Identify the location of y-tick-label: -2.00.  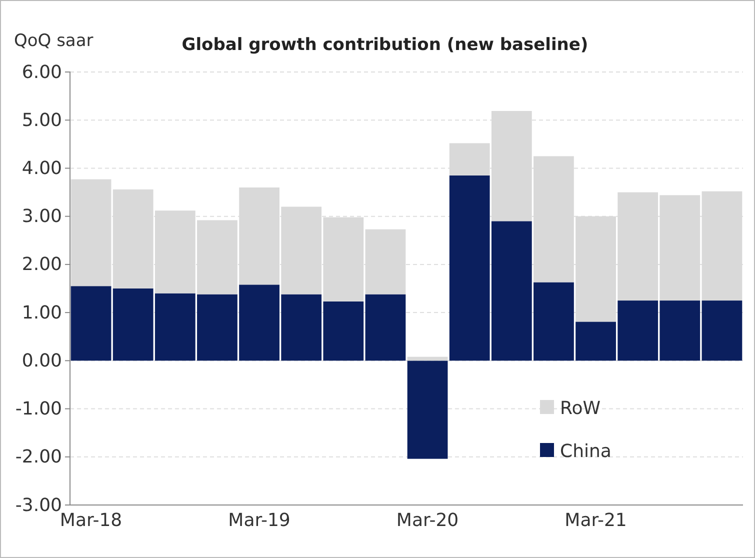
(38, 457).